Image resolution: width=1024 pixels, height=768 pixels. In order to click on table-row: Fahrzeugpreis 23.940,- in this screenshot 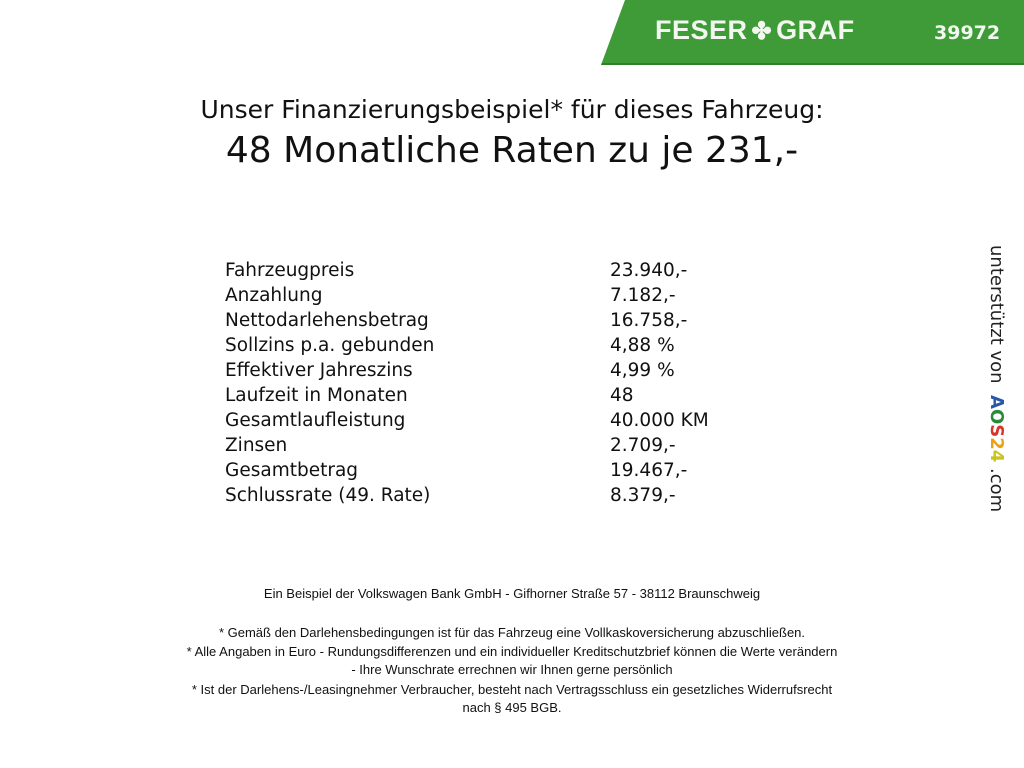, I will do `click(456, 270)`.